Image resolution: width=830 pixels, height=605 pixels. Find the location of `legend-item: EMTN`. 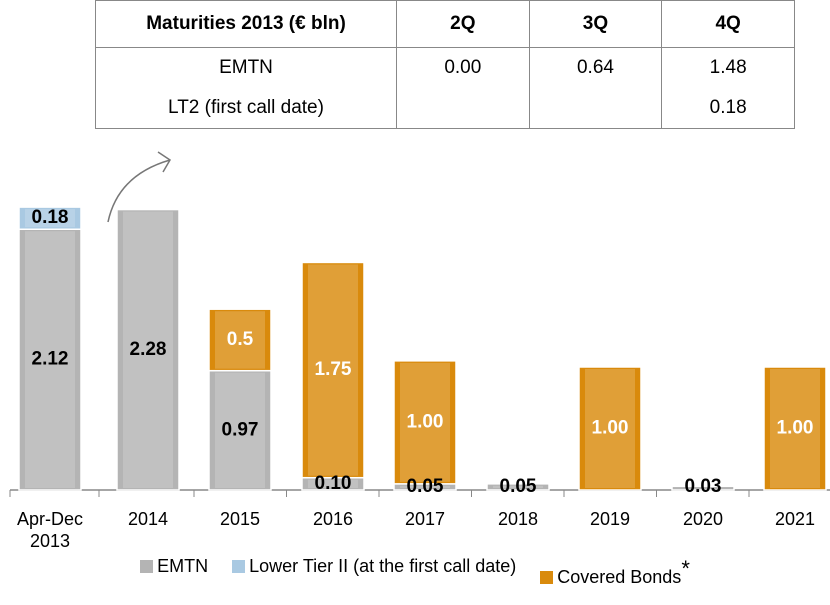

legend-item: EMTN is located at coordinates (174, 572).